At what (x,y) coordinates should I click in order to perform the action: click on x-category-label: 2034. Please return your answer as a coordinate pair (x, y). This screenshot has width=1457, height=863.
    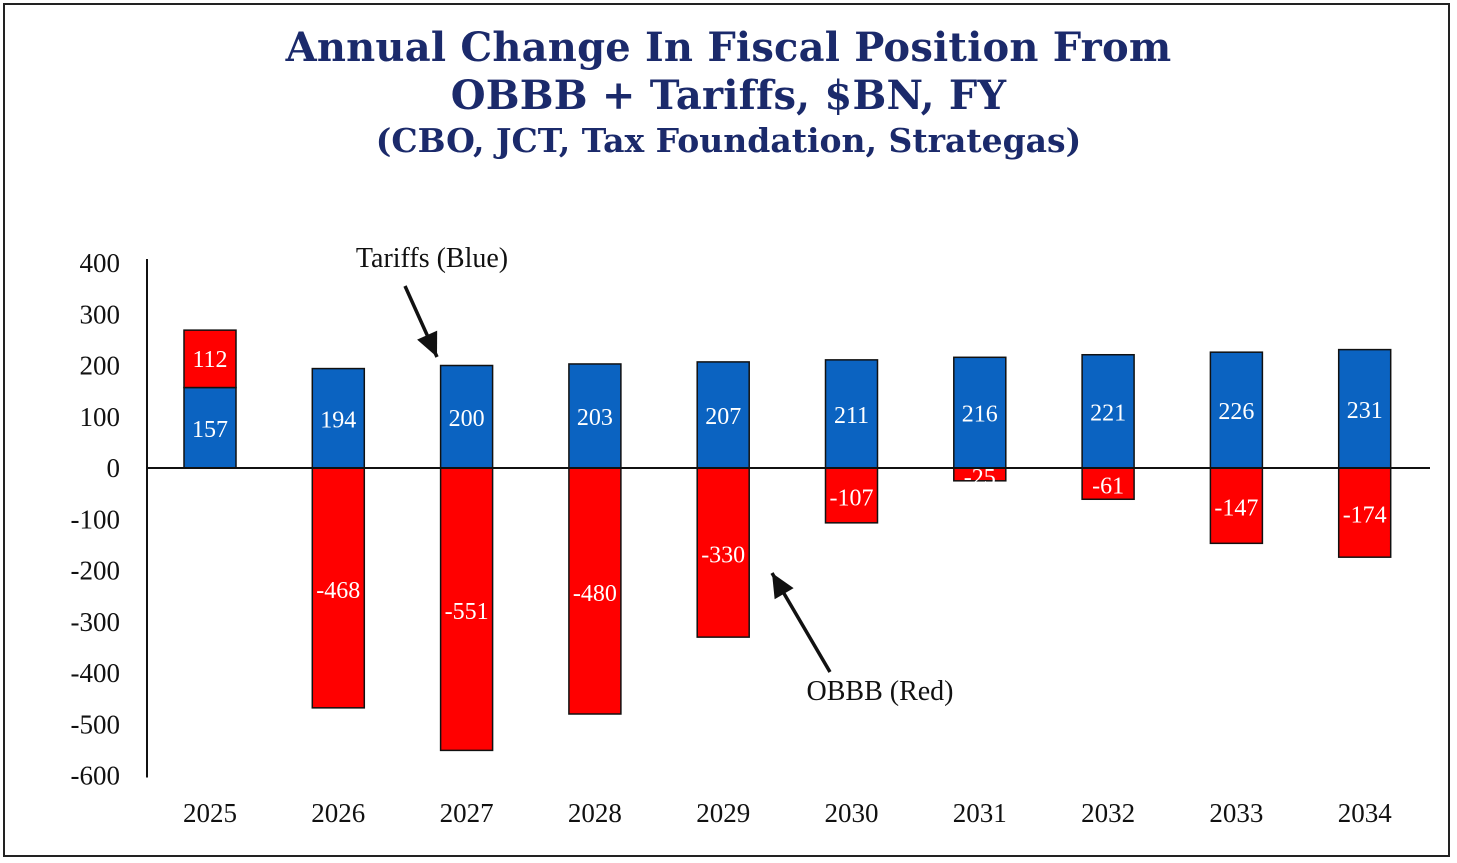
    Looking at the image, I should click on (1365, 813).